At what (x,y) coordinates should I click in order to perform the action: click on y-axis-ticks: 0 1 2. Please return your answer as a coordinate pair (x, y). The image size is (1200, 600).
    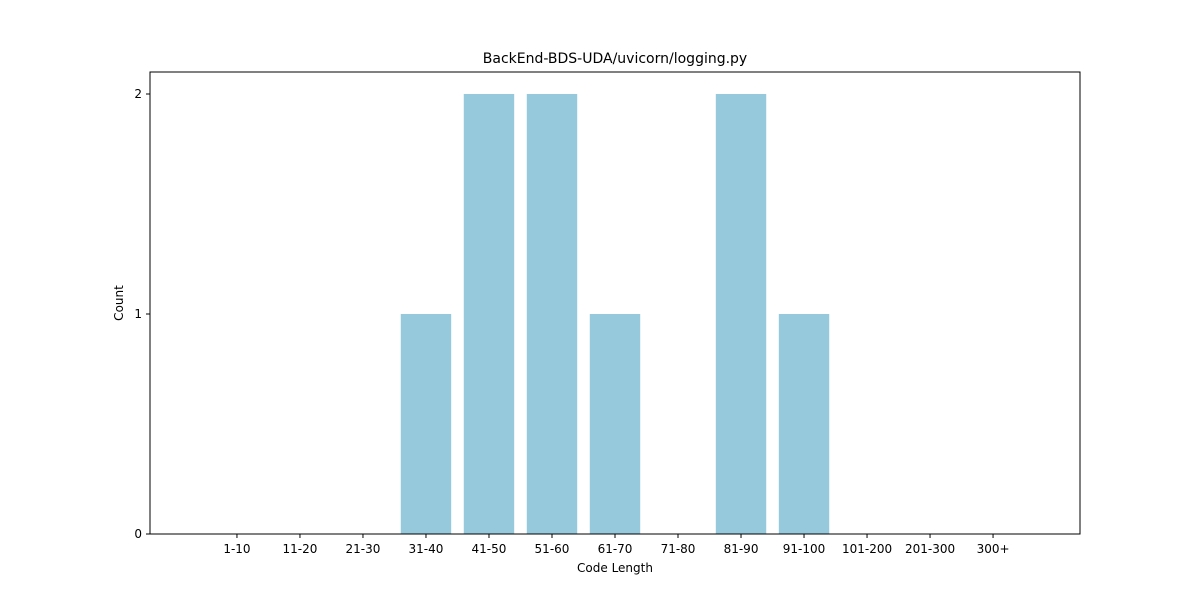
    Looking at the image, I should click on (142, 314).